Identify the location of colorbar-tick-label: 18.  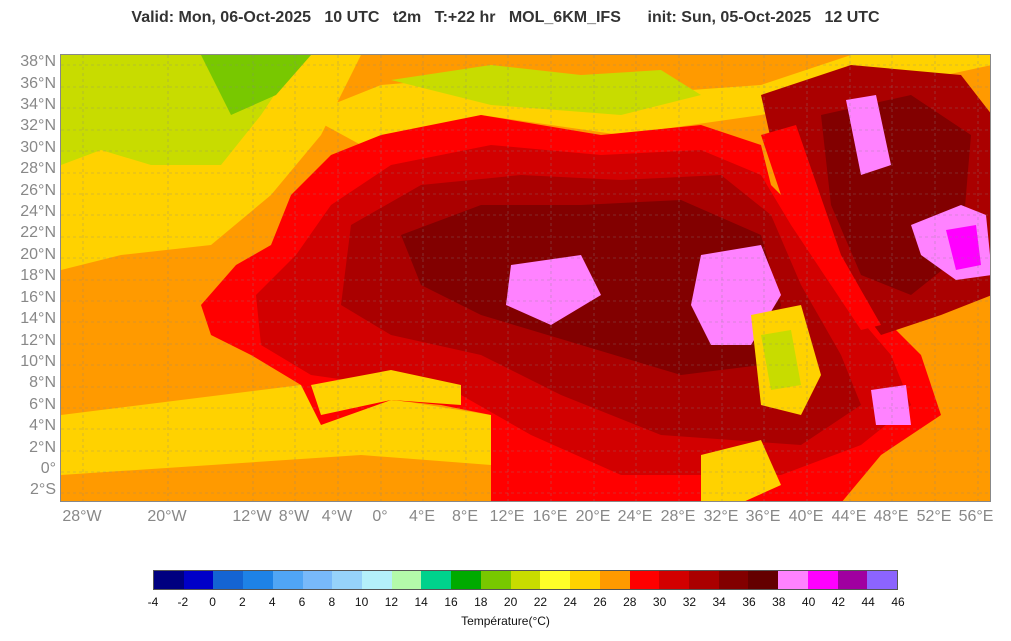
(481, 602).